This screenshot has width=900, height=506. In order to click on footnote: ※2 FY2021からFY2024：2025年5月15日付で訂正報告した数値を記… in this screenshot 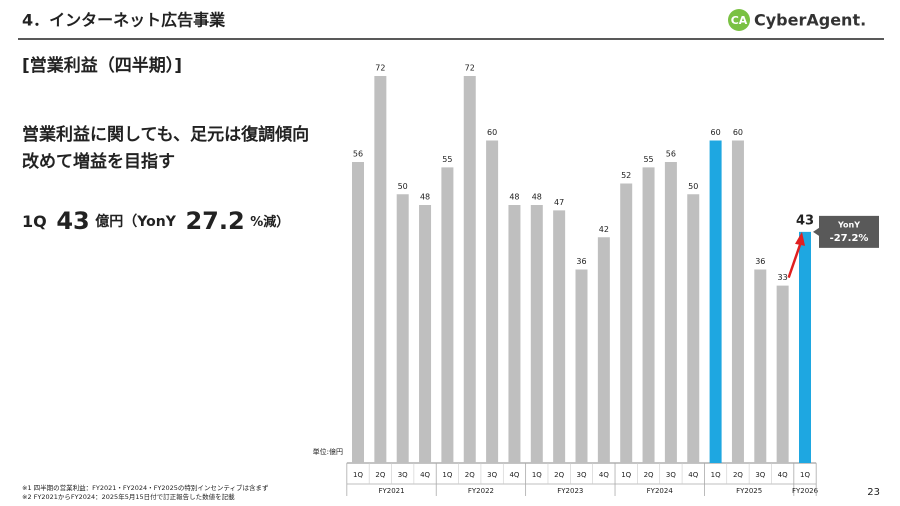, I will do `click(128, 496)`.